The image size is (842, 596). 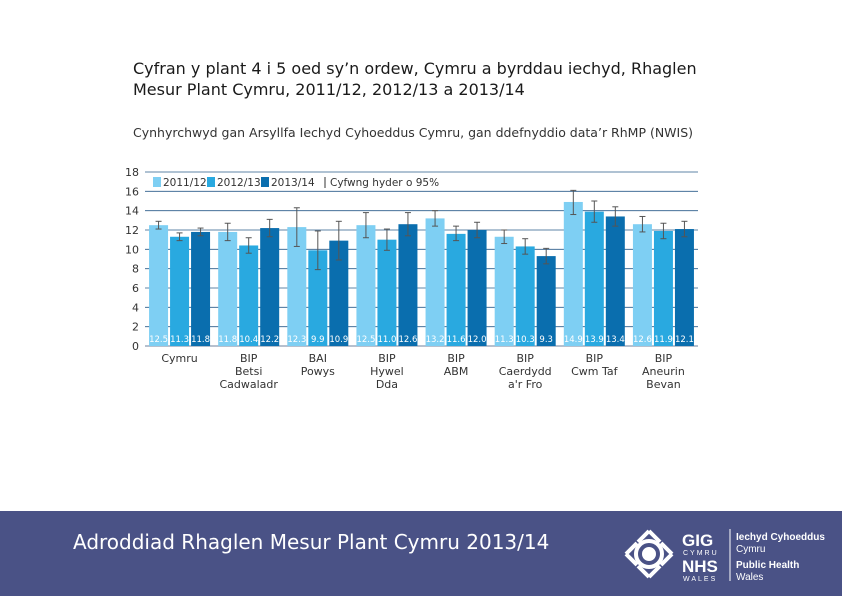 What do you see at coordinates (135, 327) in the screenshot?
I see `y-tick-label: 2` at bounding box center [135, 327].